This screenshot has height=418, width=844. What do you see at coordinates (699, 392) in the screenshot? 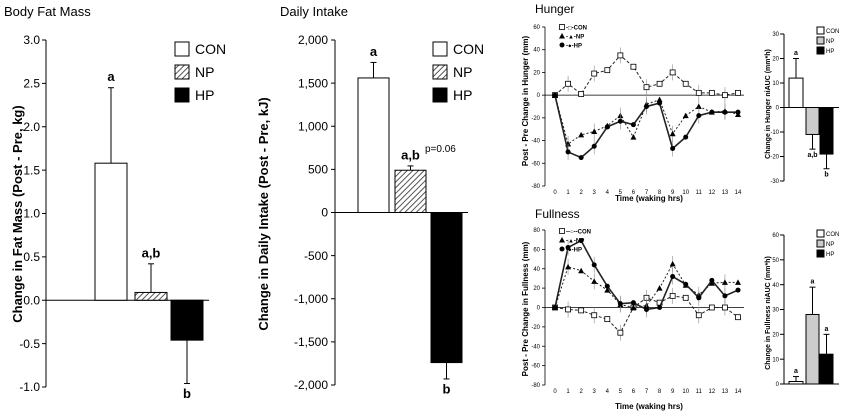
I see `fullness-x-tick-label: 11` at bounding box center [699, 392].